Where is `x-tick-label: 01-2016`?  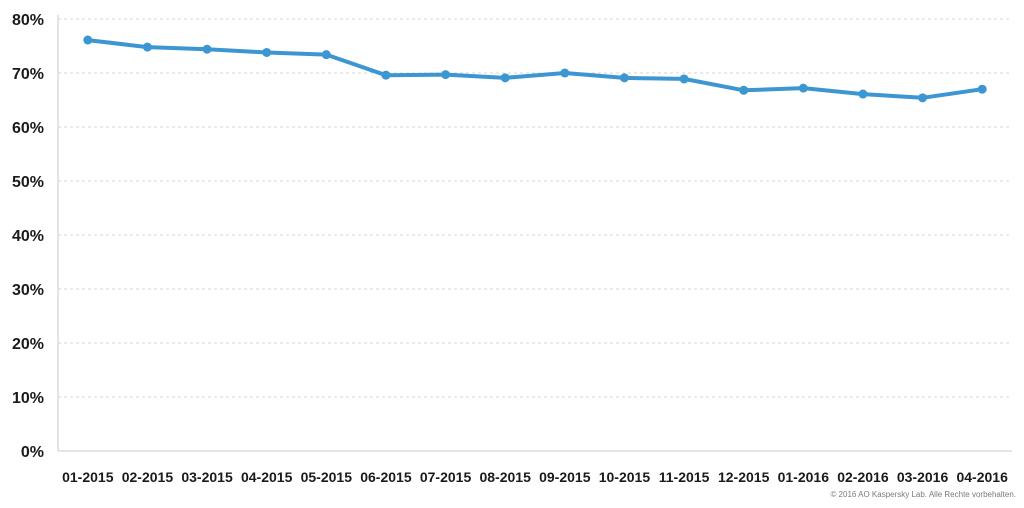 x-tick-label: 01-2016 is located at coordinates (804, 477).